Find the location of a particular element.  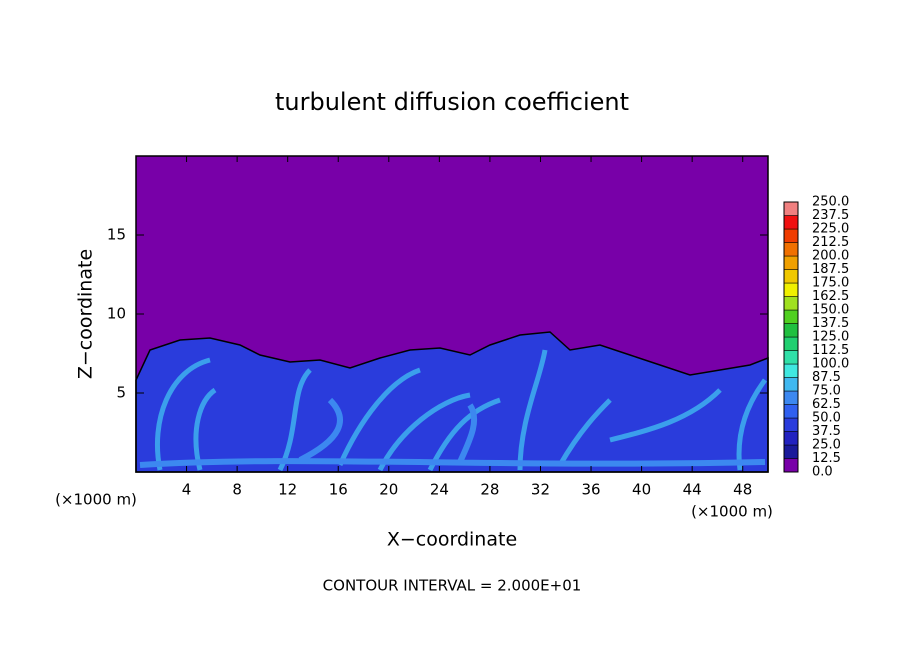

colorbar-label: 12.5 is located at coordinates (826, 458).